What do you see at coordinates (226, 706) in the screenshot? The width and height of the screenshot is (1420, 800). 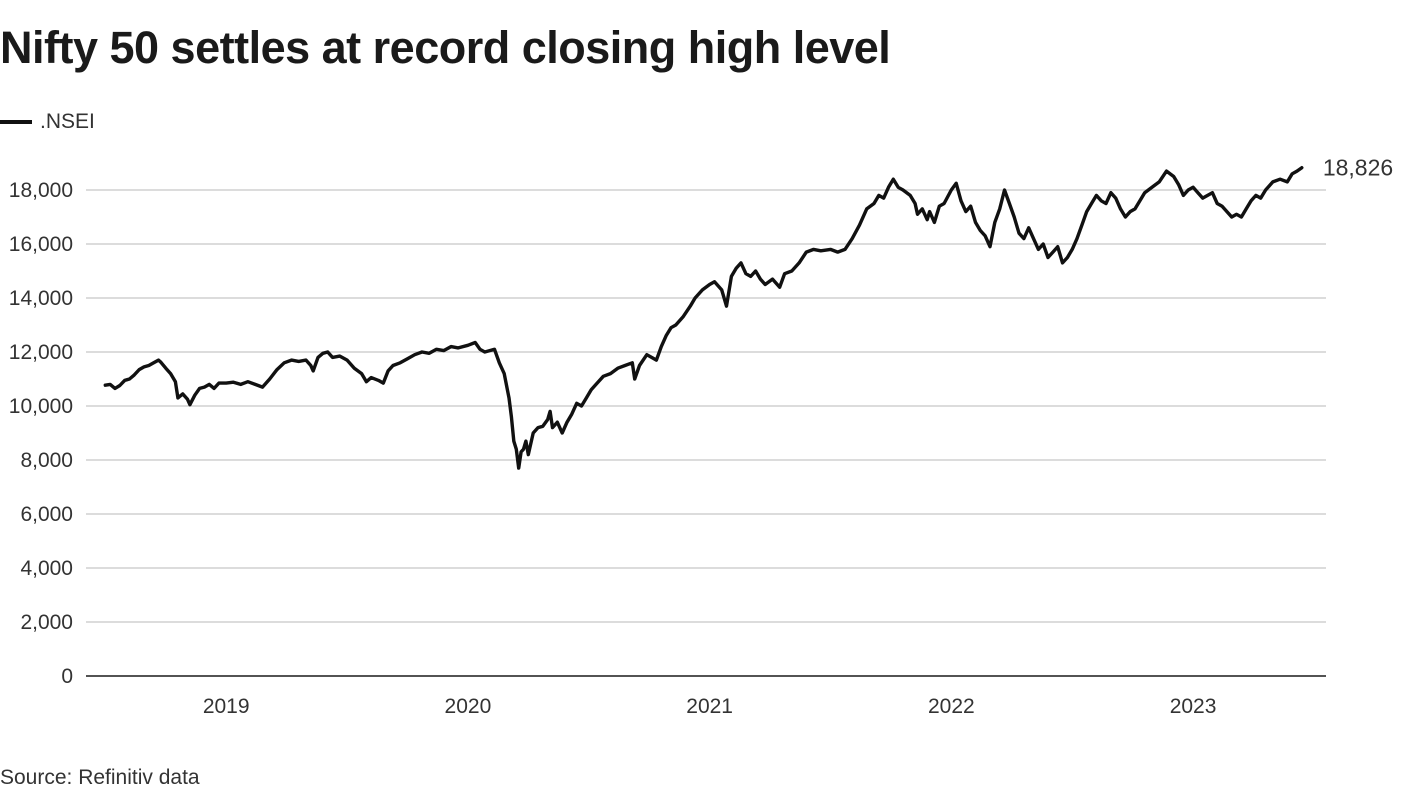 I see `x-tick-label: 2019` at bounding box center [226, 706].